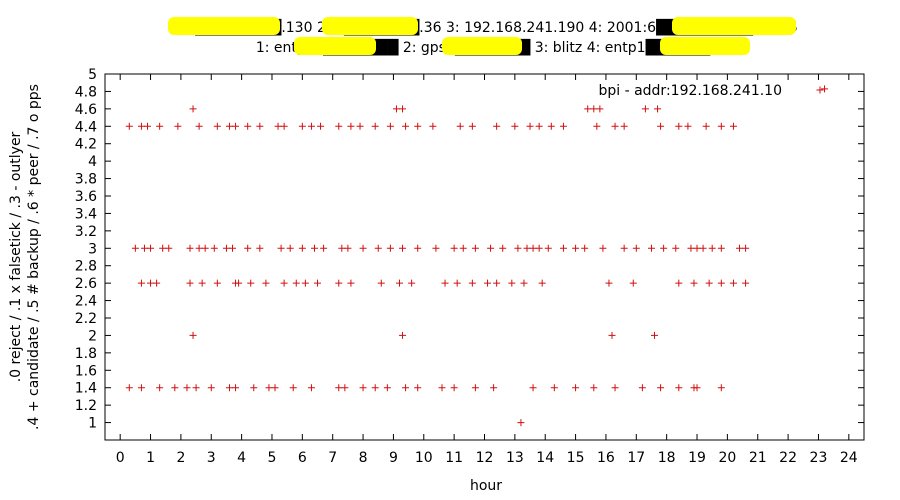 The image size is (900, 500). I want to click on x-tick-label: 9, so click(393, 458).